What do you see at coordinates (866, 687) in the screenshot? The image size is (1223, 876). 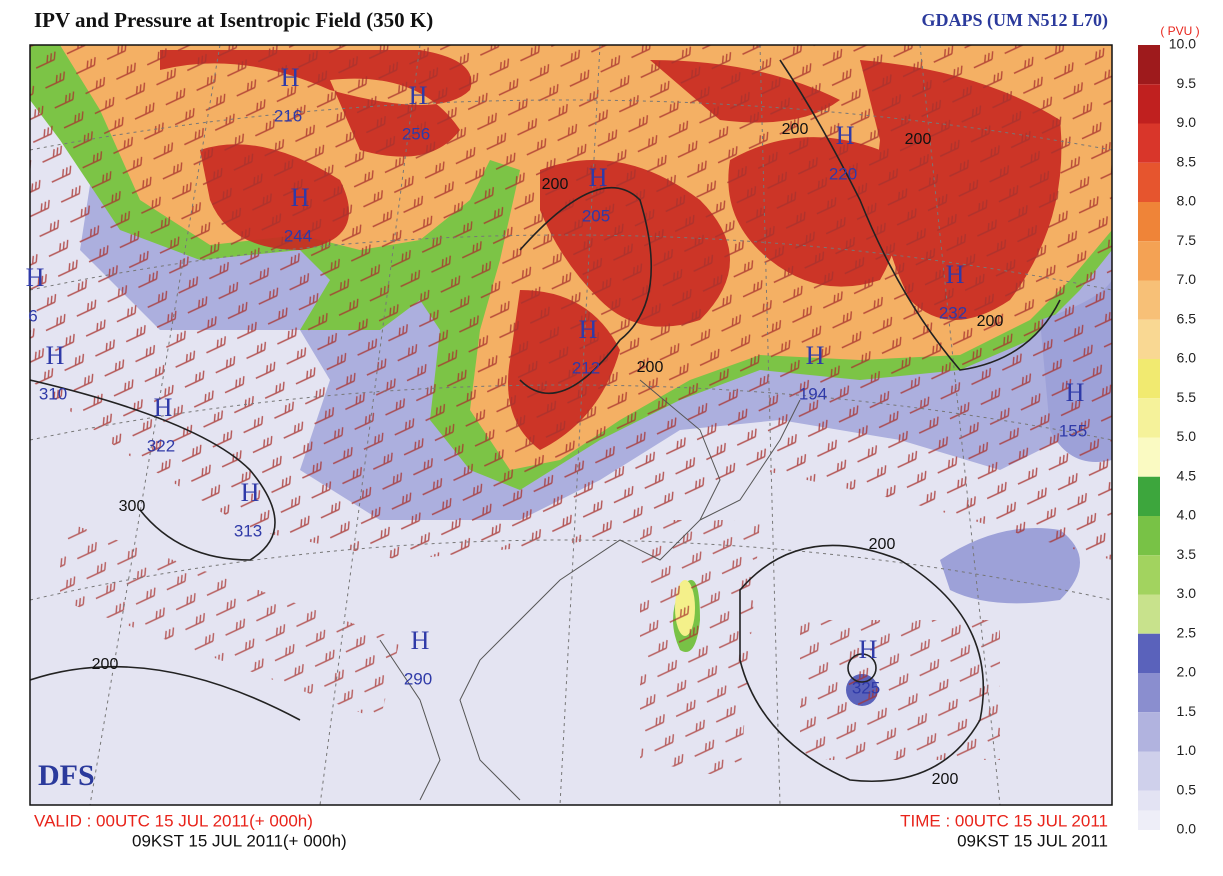 I see `high-value: 325` at bounding box center [866, 687].